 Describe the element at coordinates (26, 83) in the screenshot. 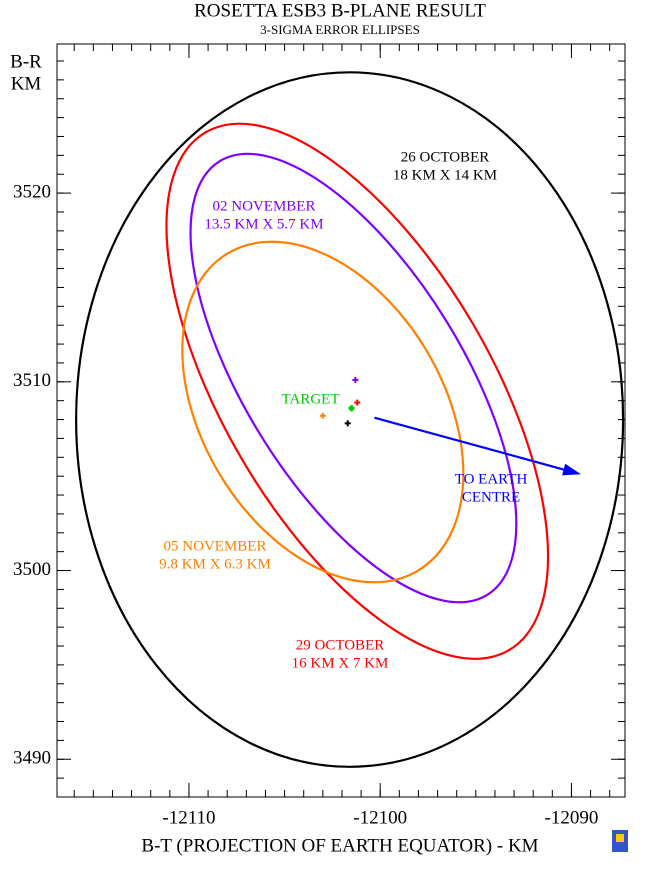

I see `y-axis-label: KM` at that location.